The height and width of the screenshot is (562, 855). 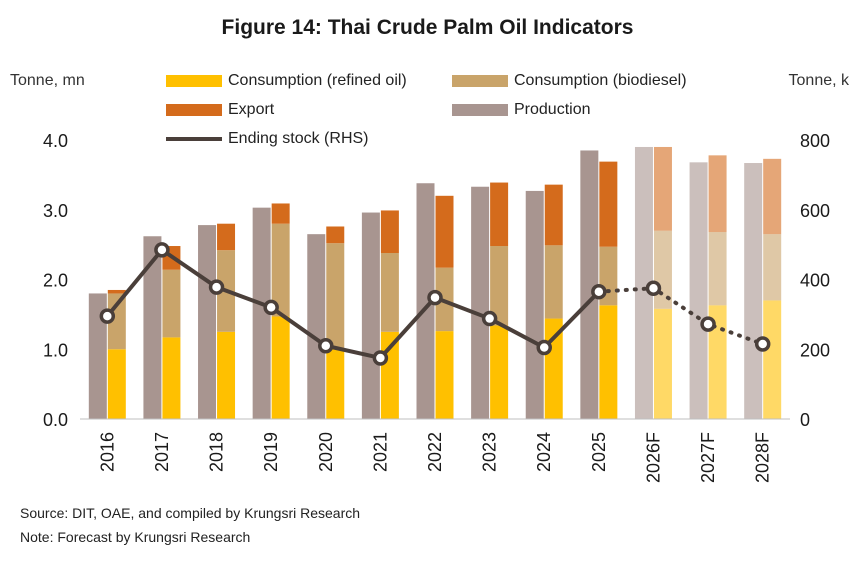 I want to click on x-tick-label: 2024, so click(x=544, y=452).